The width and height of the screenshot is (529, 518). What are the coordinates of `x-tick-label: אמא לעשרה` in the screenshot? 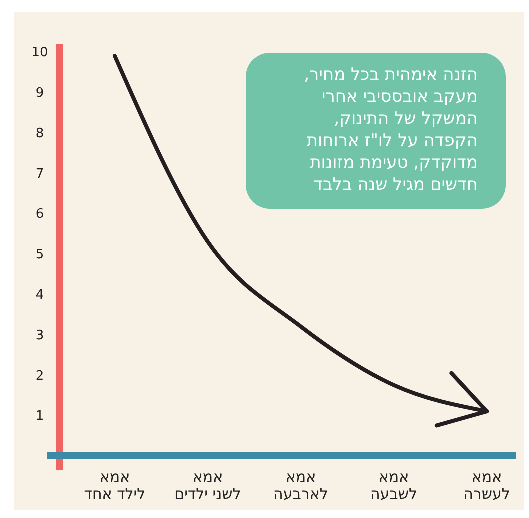 It's located at (487, 485).